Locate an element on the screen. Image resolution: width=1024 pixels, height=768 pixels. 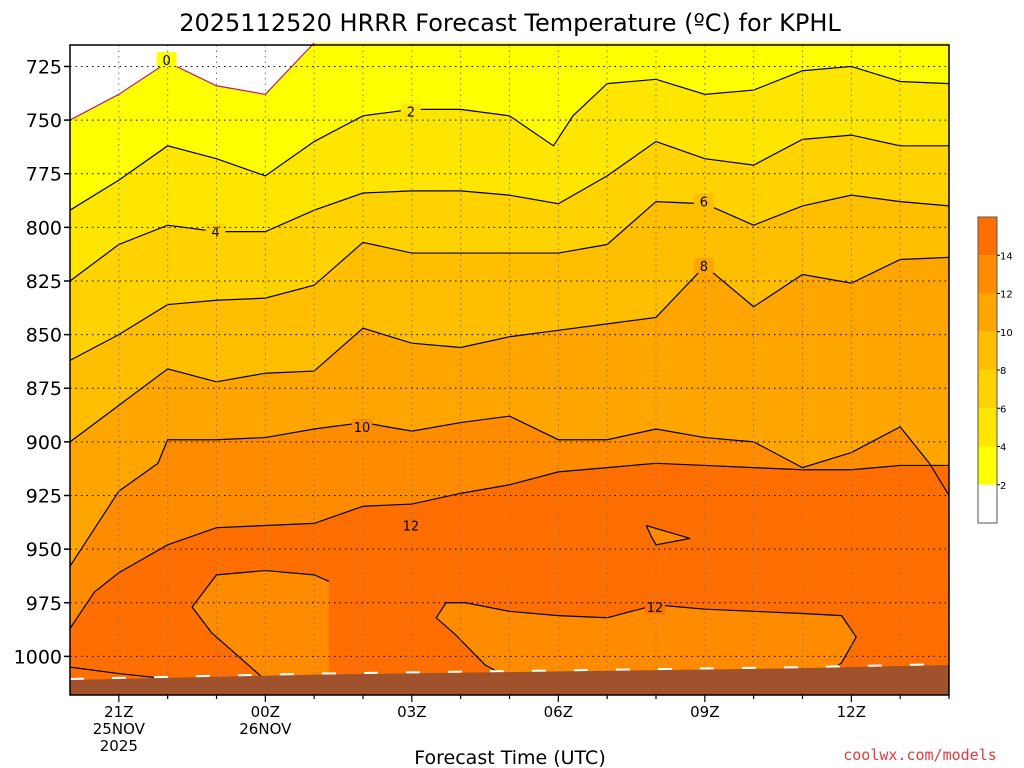
y-axis: 725 750 775 800 825 850 875 900 925 950 975 1000 is located at coordinates (42, 362).